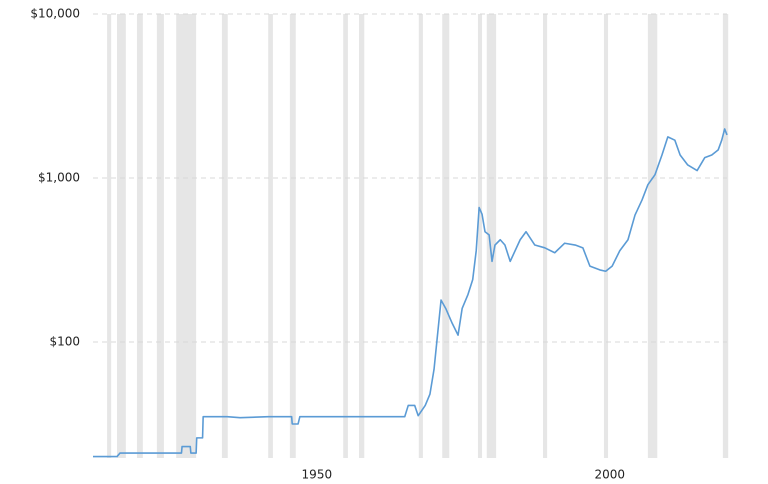 The image size is (768, 484). Describe the element at coordinates (64, 341) in the screenshot. I see `y-tick-label: $100` at that location.